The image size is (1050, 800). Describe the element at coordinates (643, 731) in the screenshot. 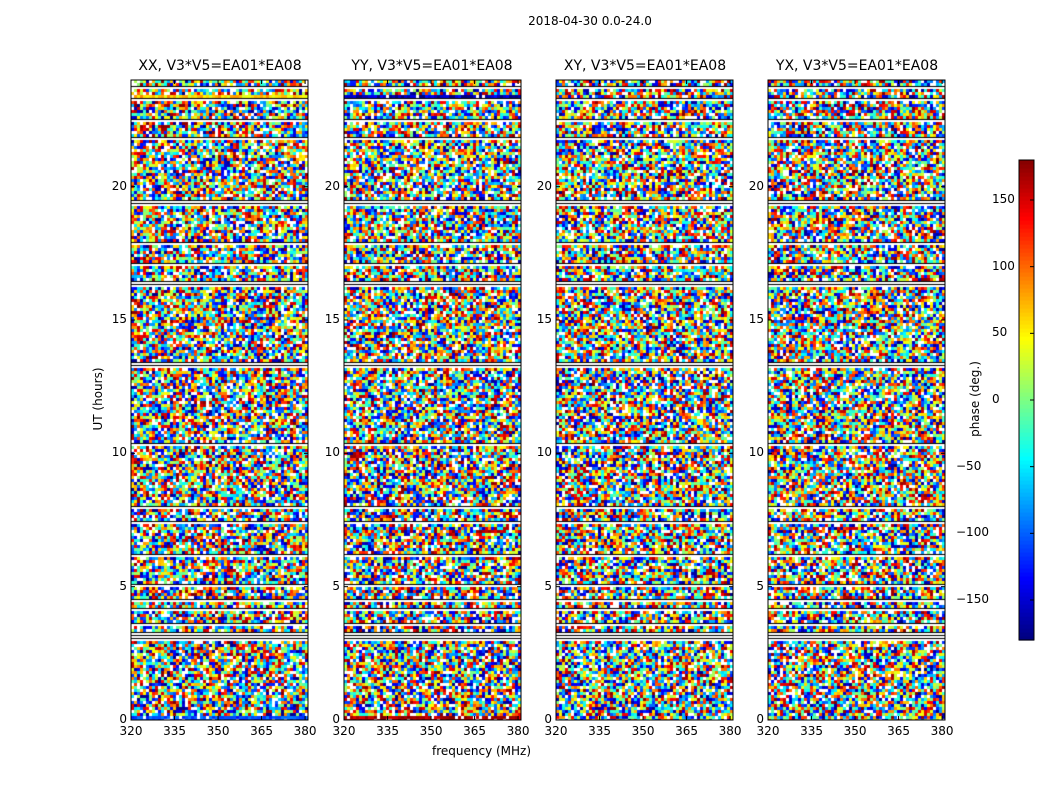

I see `x-tick-label: 350` at that location.